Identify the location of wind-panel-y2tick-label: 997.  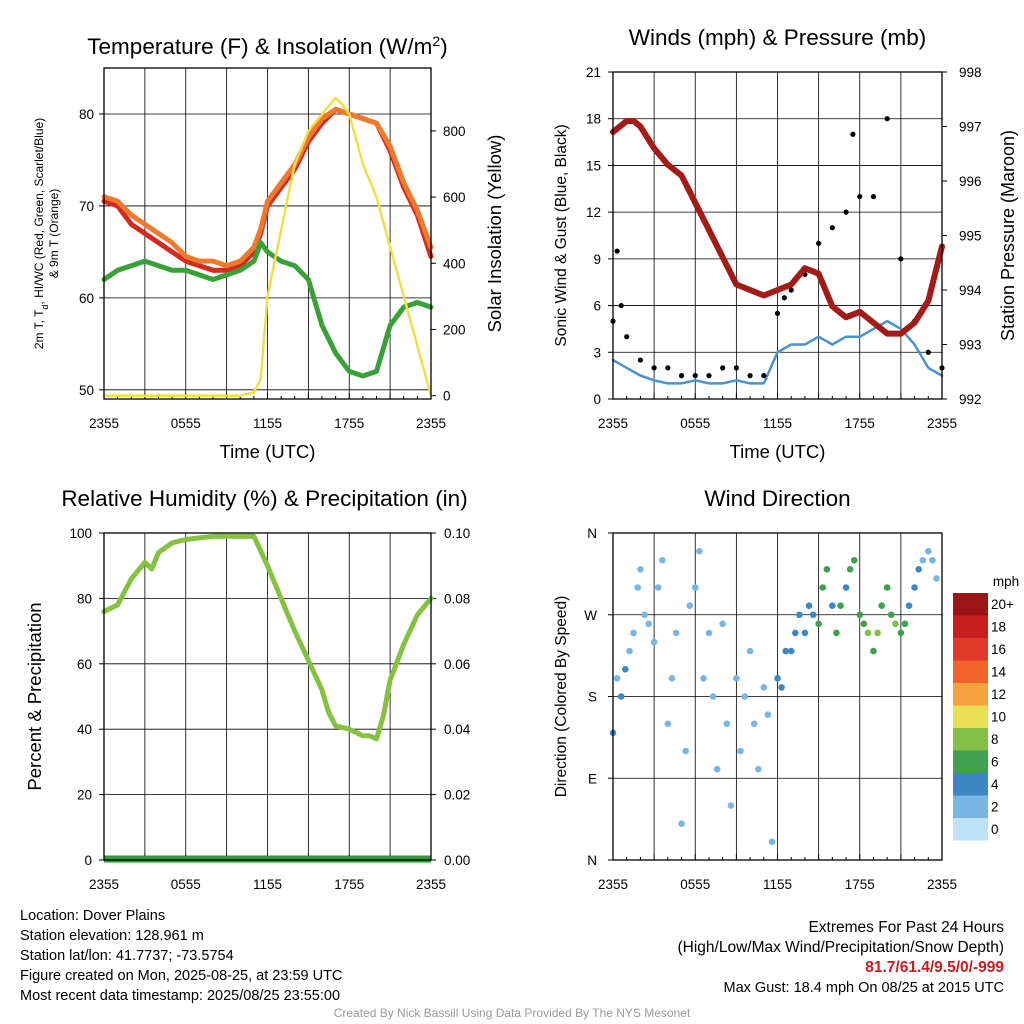
(970, 127).